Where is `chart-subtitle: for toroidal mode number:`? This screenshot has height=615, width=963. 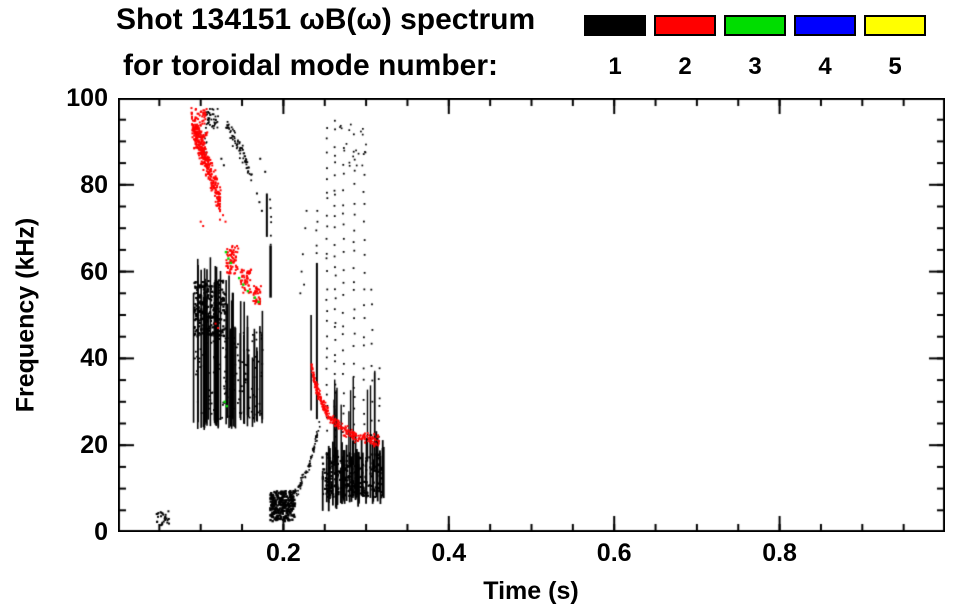 chart-subtitle: for toroidal mode number: is located at coordinates (310, 65).